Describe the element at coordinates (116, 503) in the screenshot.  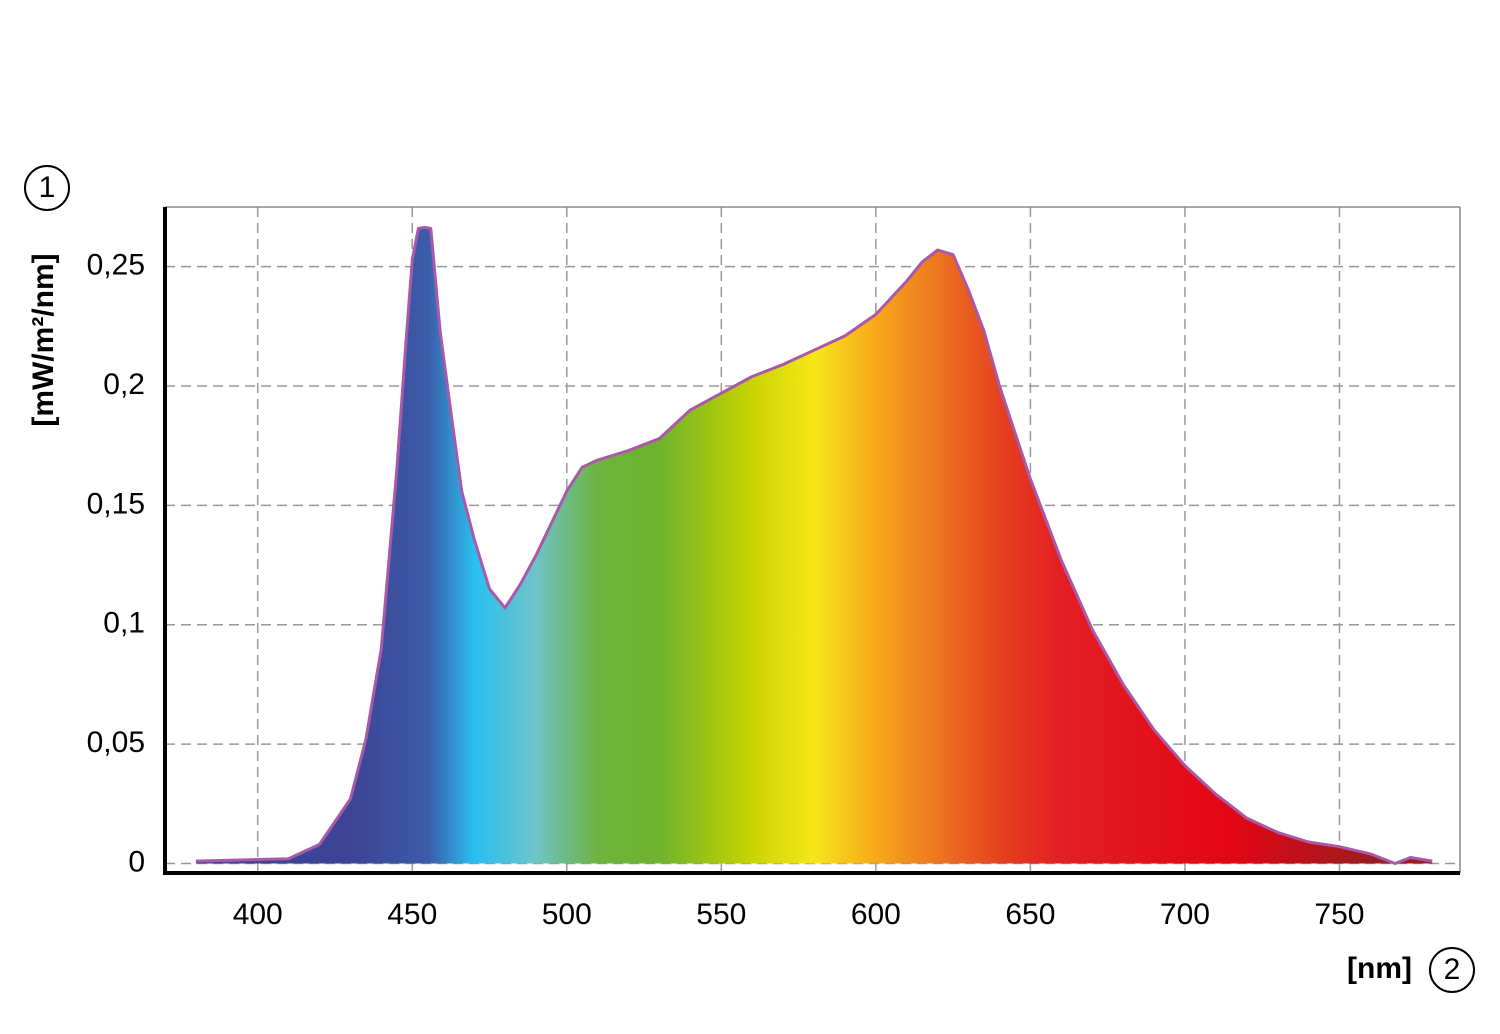
I see `y-tick-label: 0,15` at that location.